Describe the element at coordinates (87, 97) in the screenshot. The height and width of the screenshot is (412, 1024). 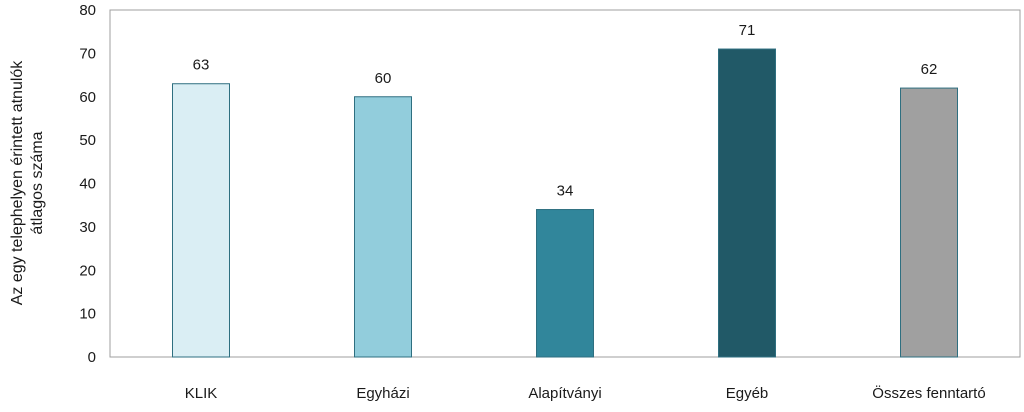
I see `y-tick-label: 60` at that location.